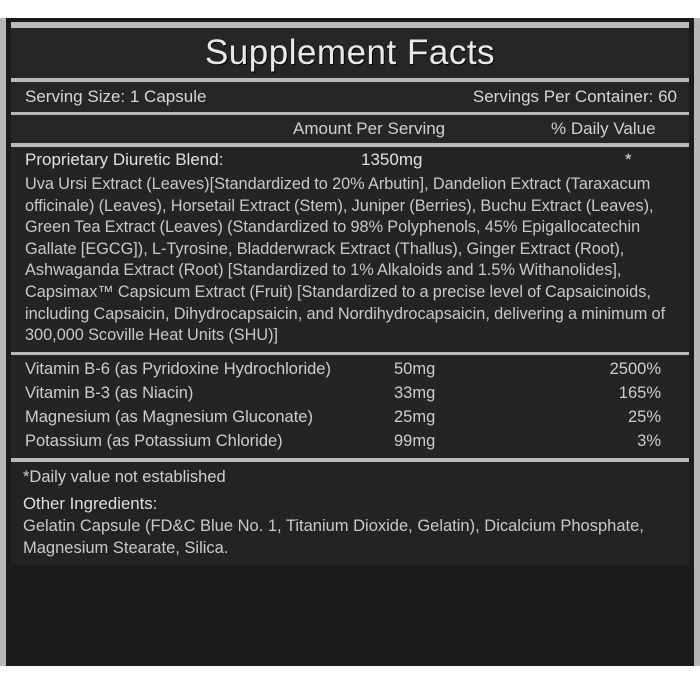 This screenshot has height=700, width=700. Describe the element at coordinates (415, 416) in the screenshot. I see `nutrient-amount: 25mg` at that location.